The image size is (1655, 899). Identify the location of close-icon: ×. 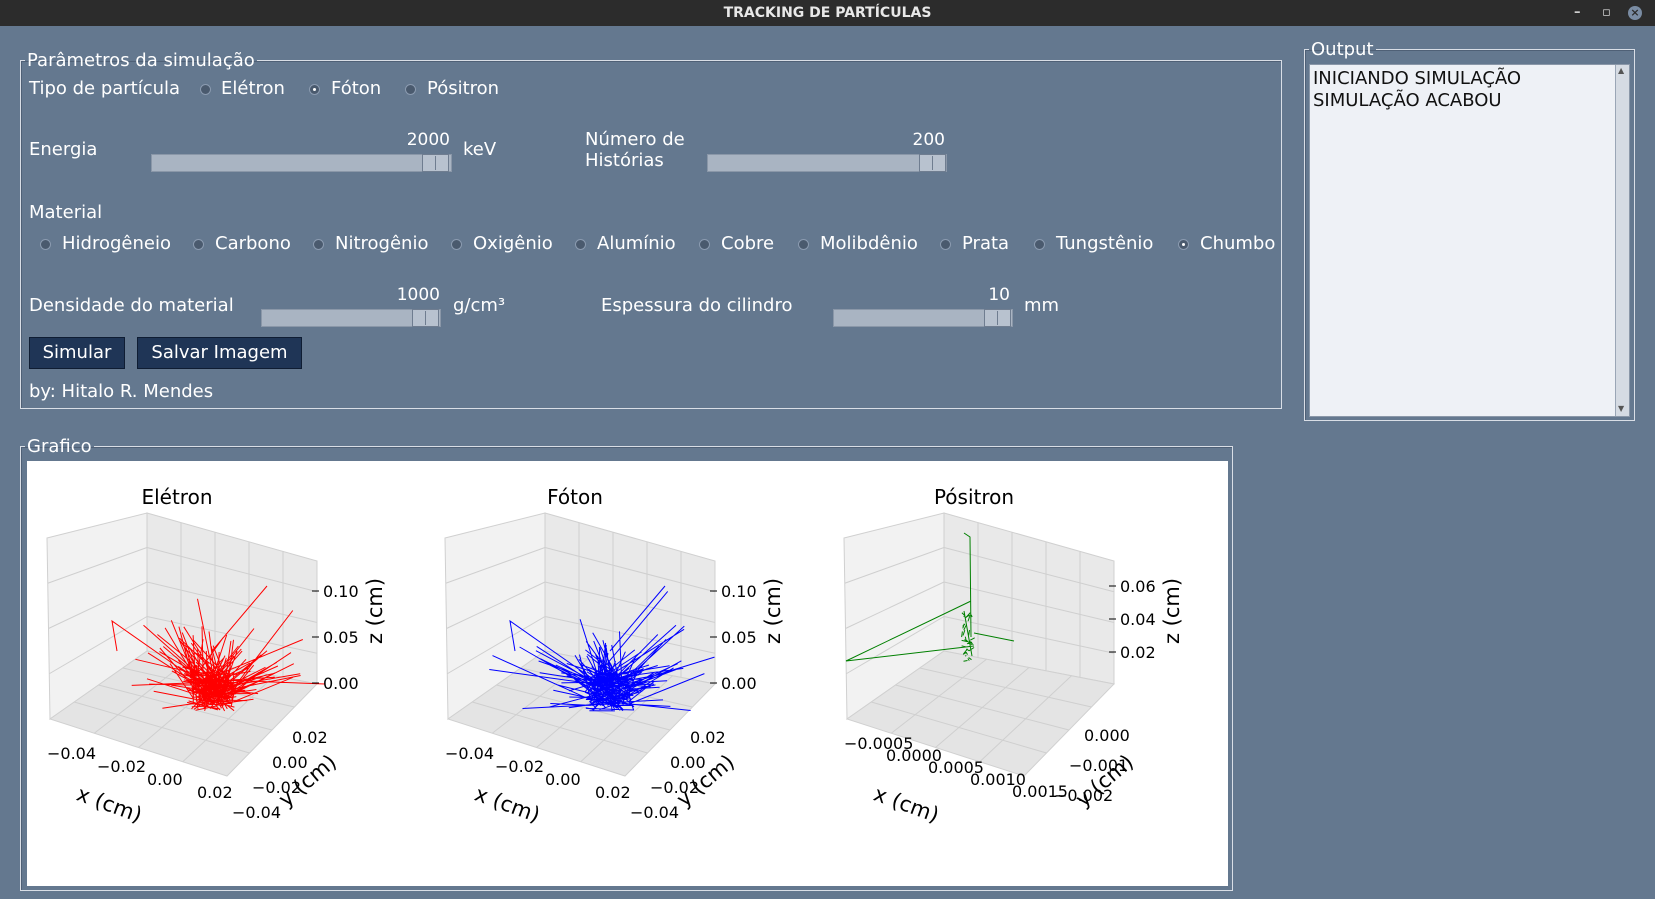
(1635, 13).